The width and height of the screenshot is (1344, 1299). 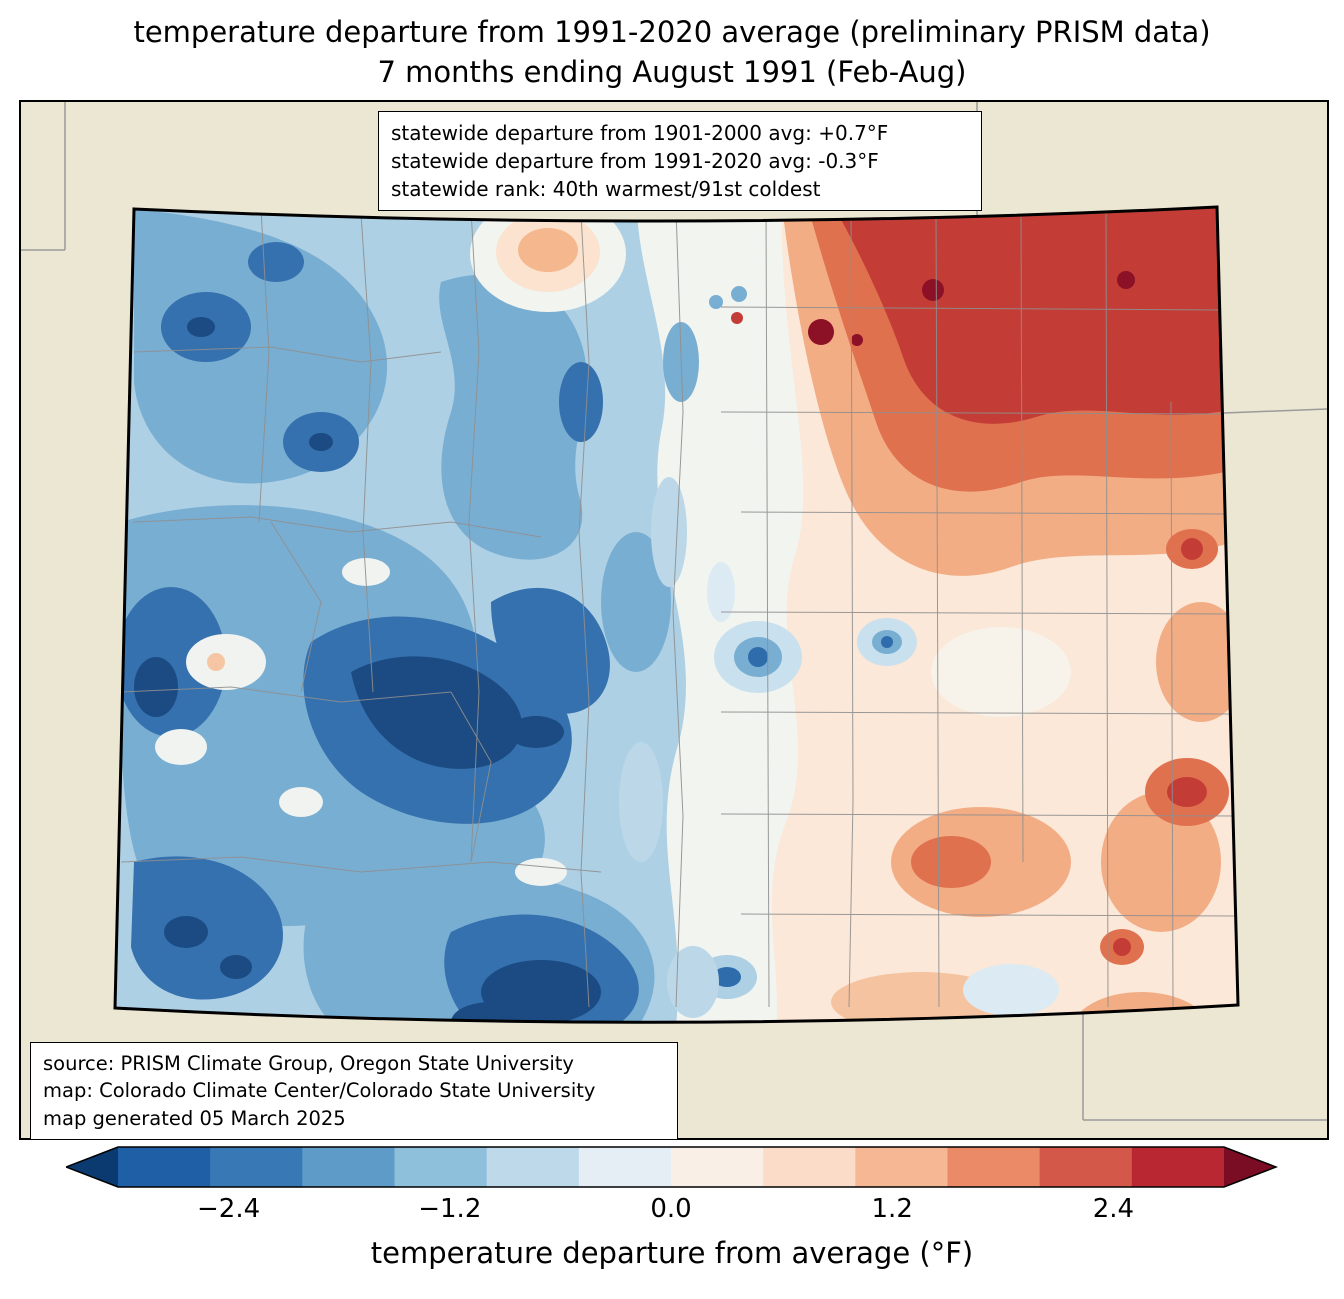 I want to click on colorbar-tick-label: 1.2, so click(x=892, y=1209).